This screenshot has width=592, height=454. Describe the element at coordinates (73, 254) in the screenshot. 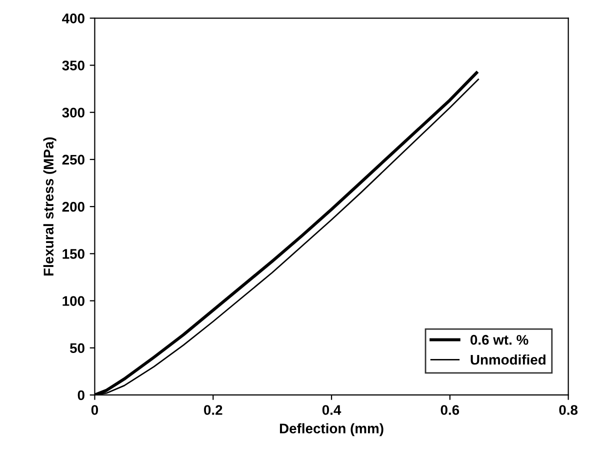

I see `y-tick-label: 150` at that location.